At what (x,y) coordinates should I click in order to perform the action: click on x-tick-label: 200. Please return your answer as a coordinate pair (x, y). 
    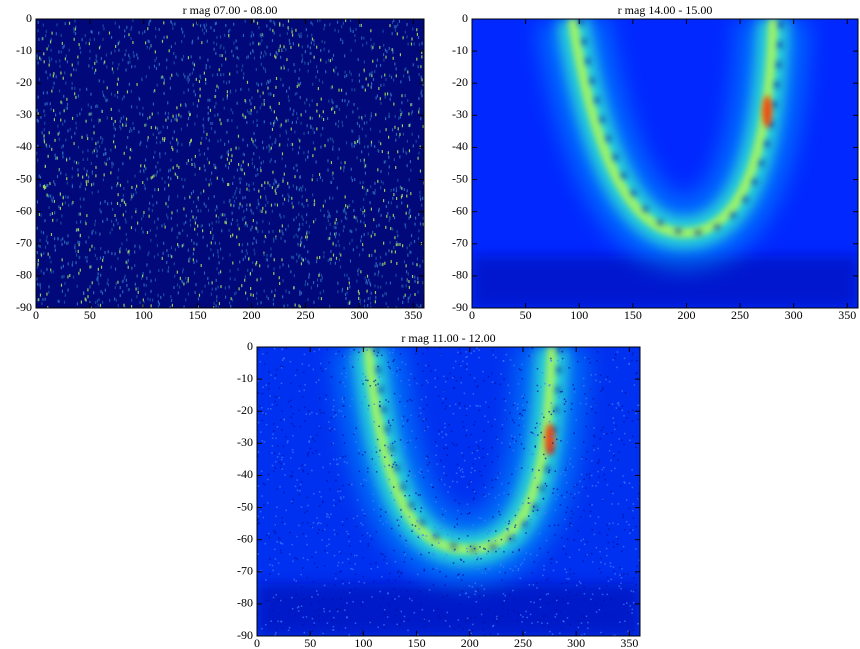
    Looking at the image, I should click on (252, 315).